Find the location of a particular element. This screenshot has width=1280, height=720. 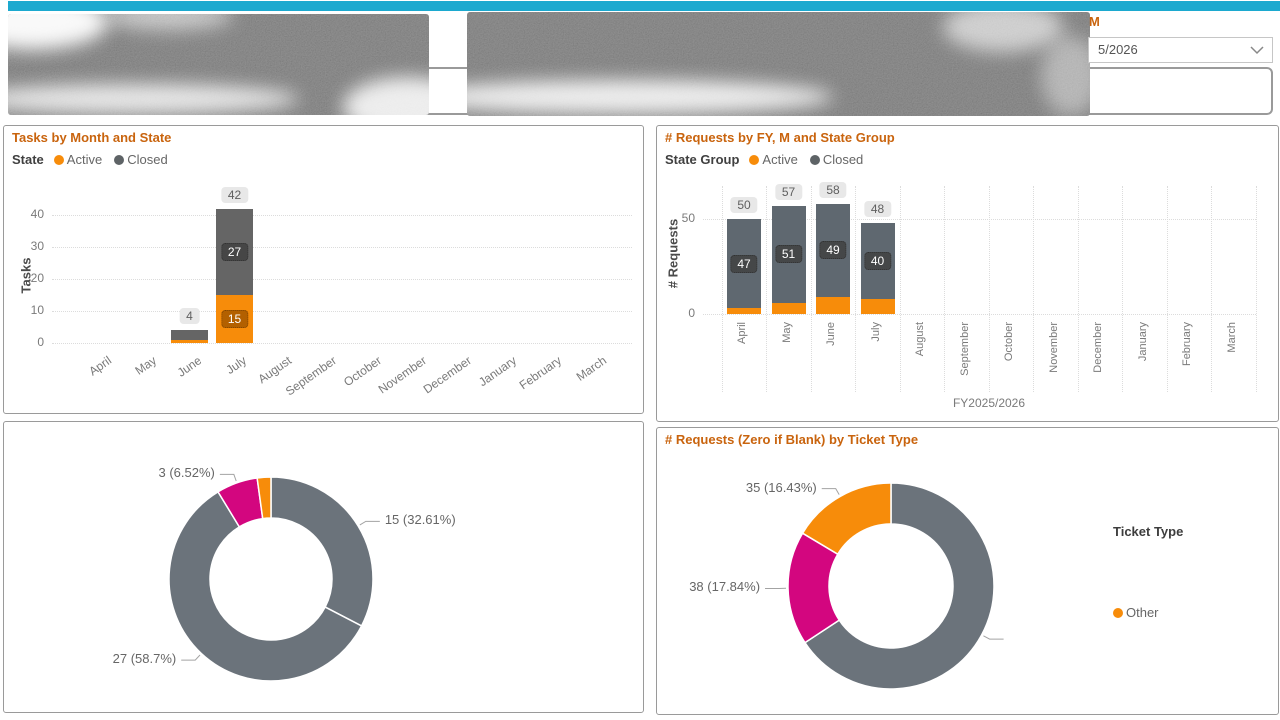

fy-dropdown: 5/2026 is located at coordinates (1180, 50).